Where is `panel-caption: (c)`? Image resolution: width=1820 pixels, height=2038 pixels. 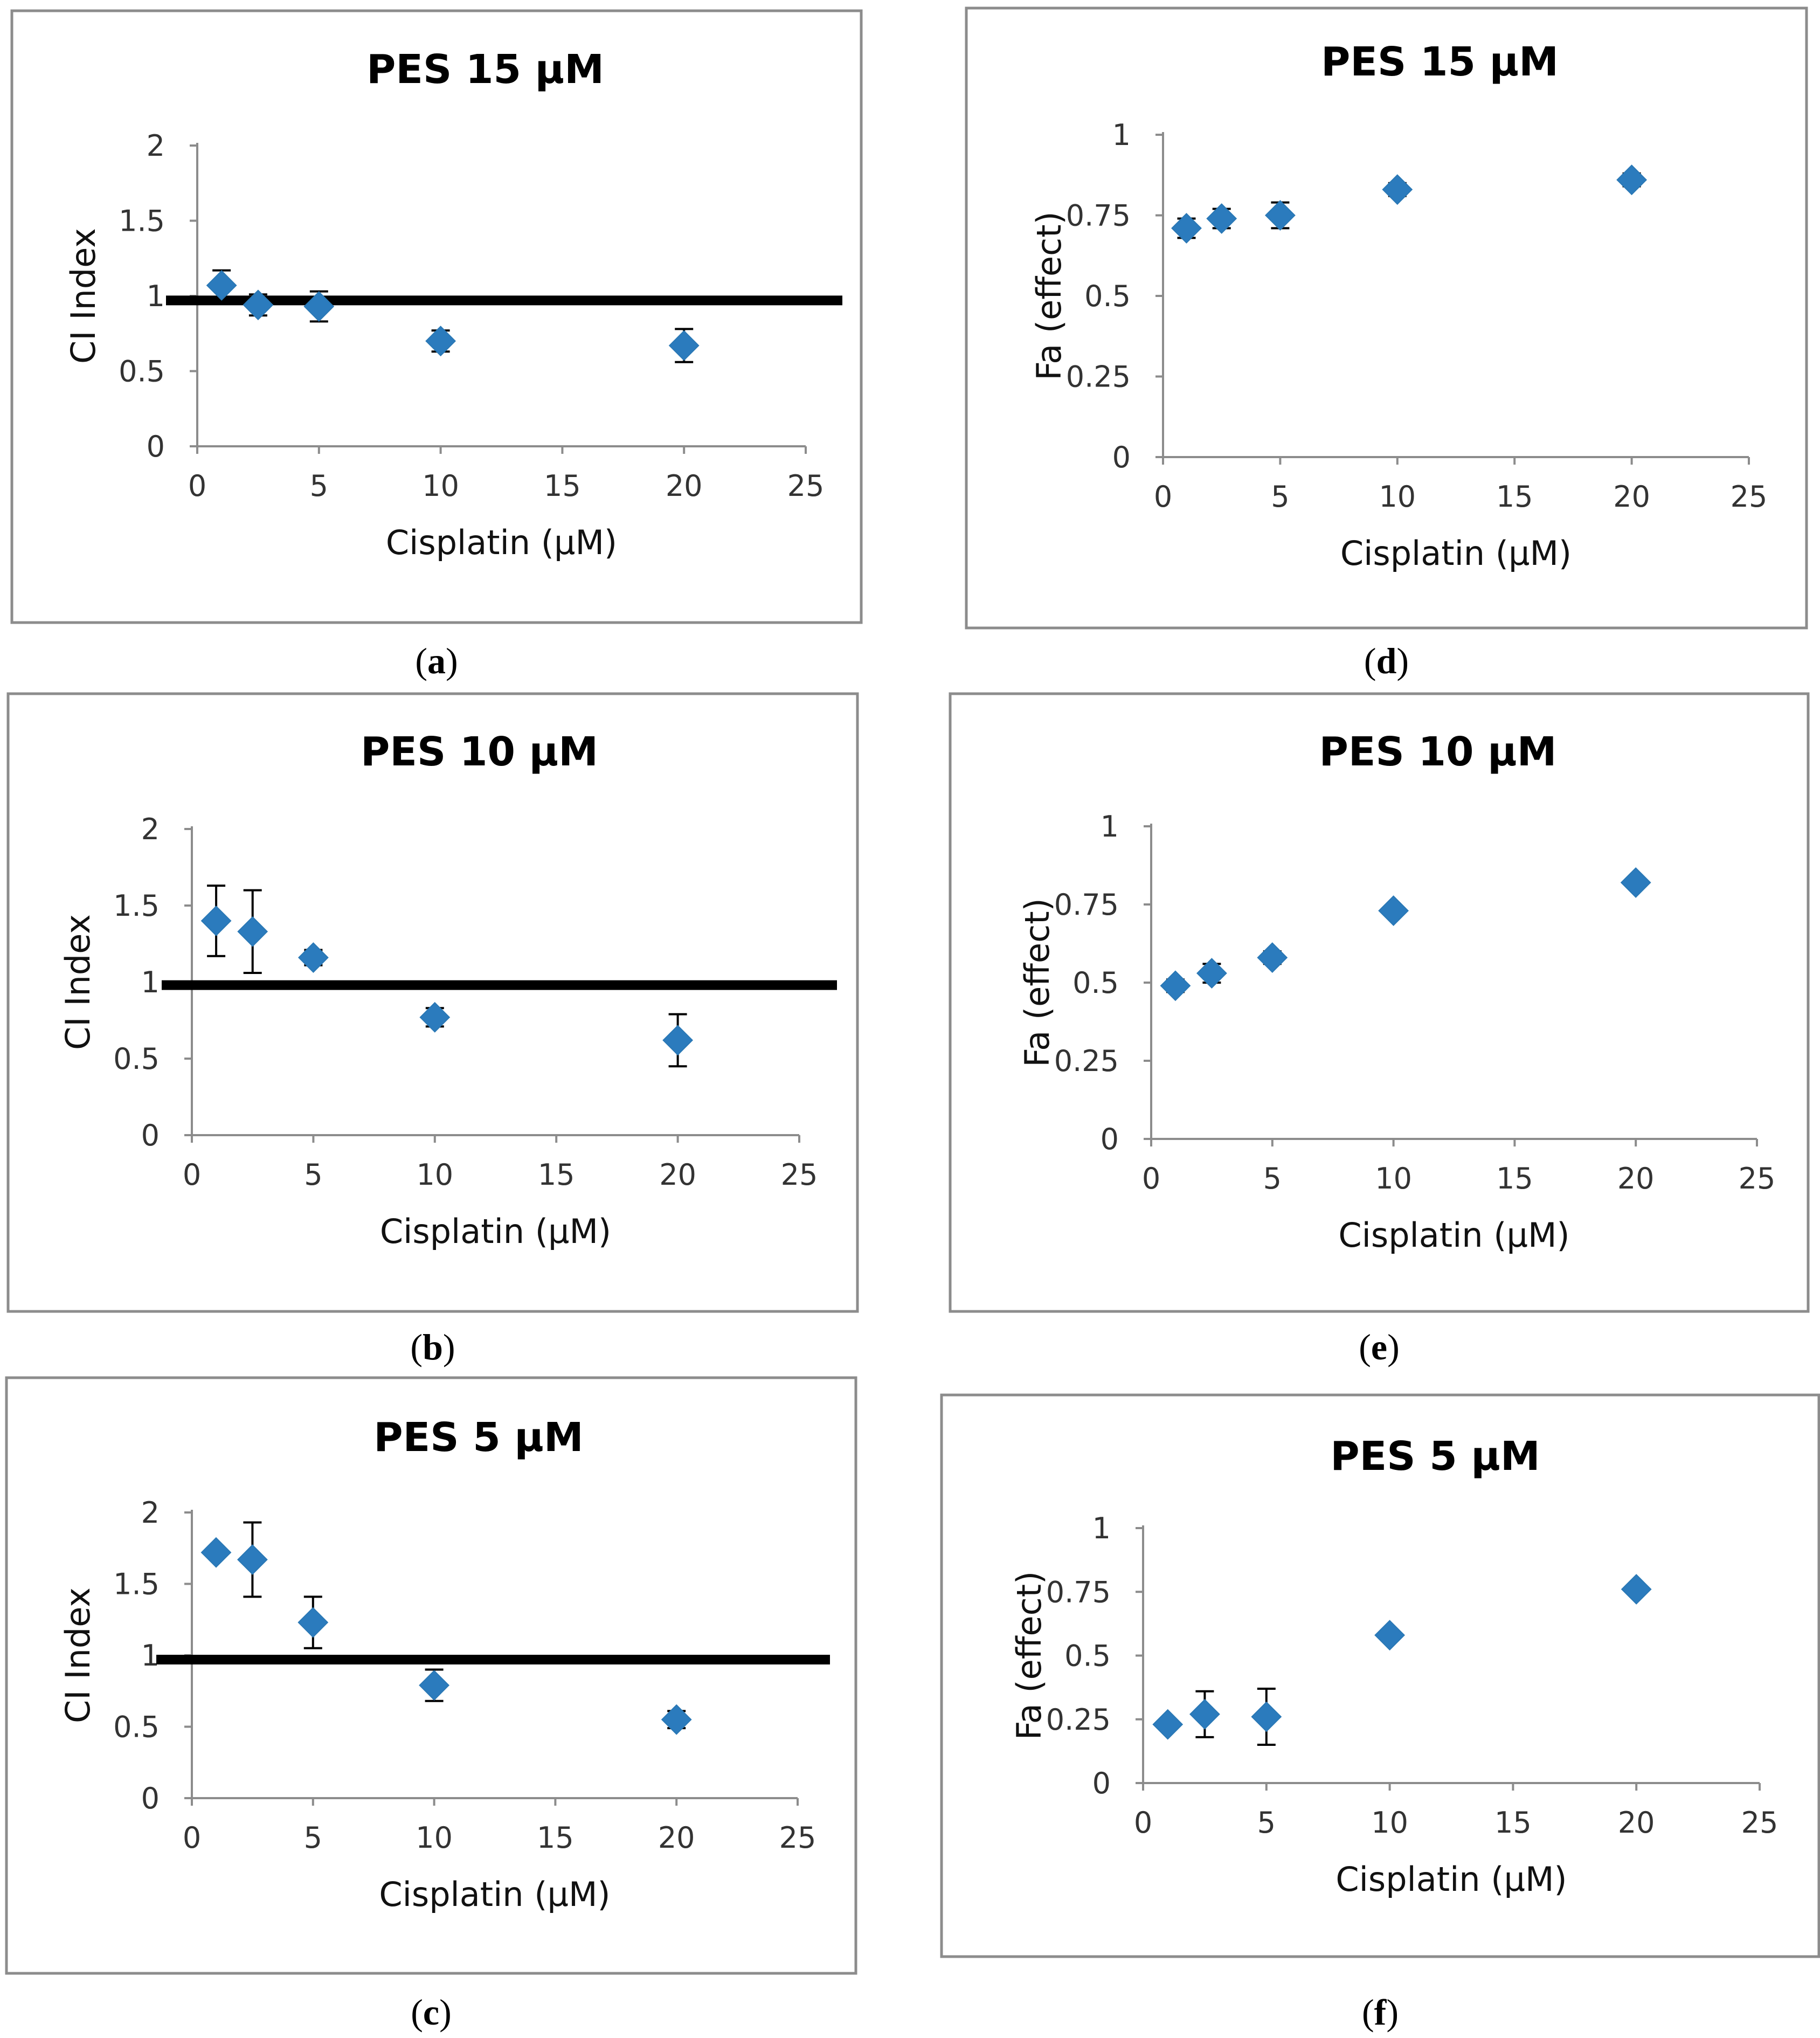 panel-caption: (c) is located at coordinates (431, 2012).